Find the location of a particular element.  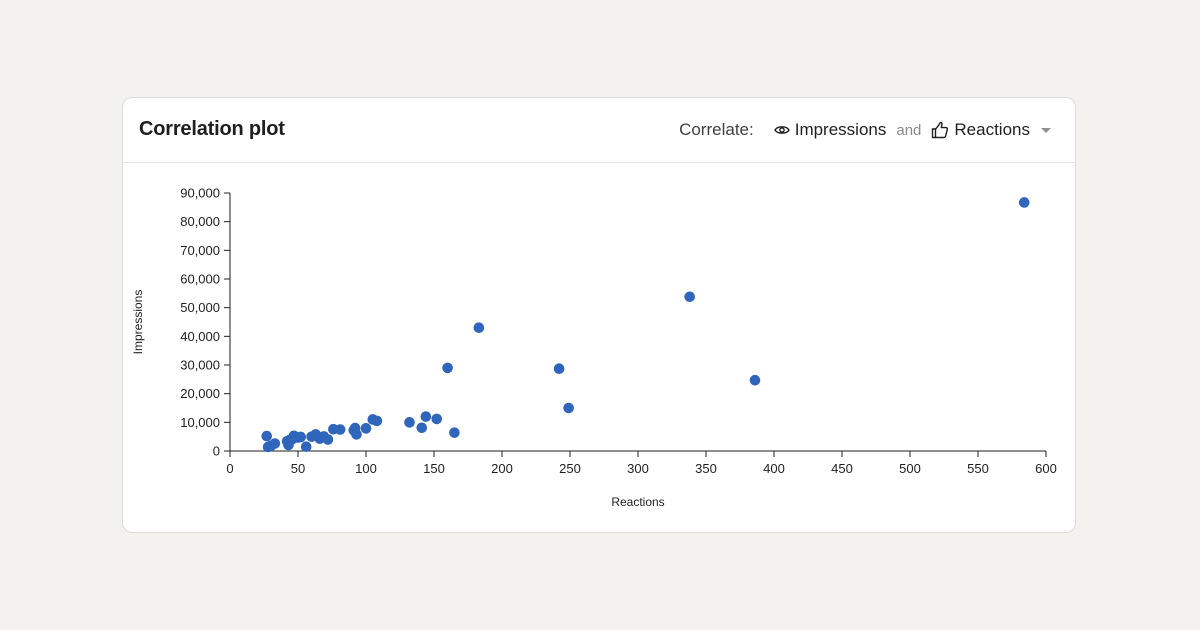

metric-b-label: Reactions is located at coordinates (992, 129).